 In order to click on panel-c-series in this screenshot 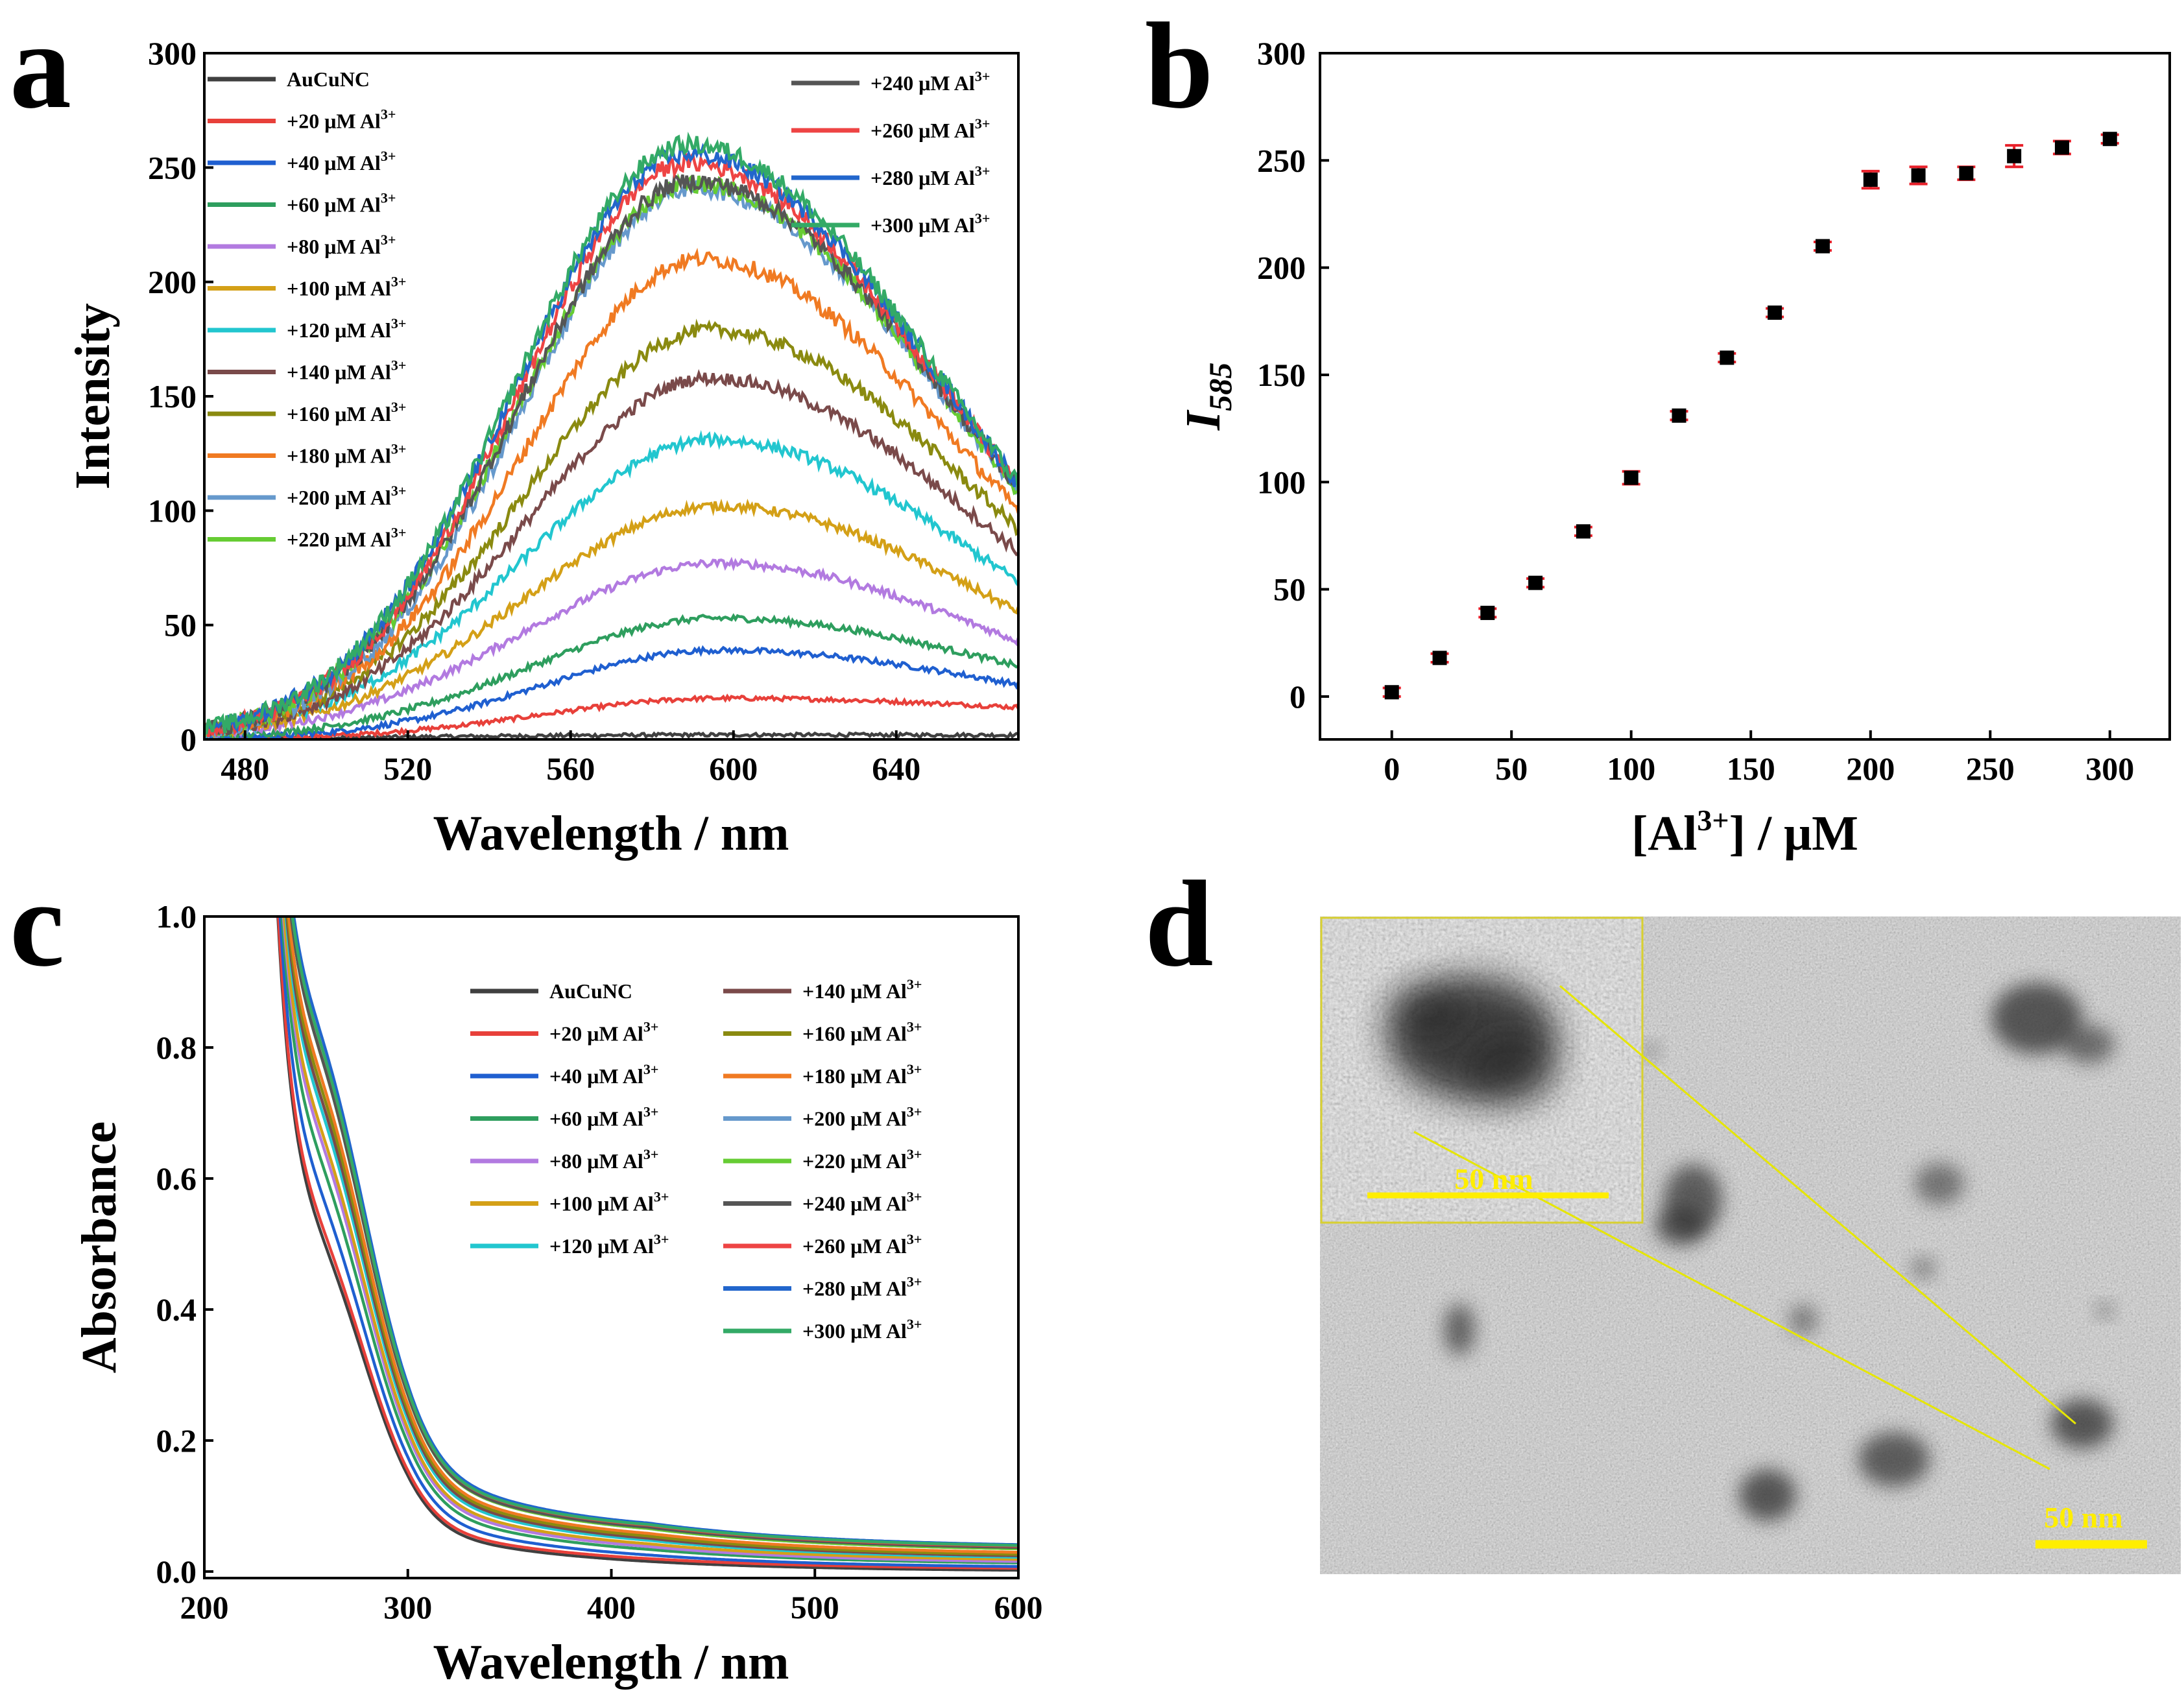, I will do `click(647, 1244)`.